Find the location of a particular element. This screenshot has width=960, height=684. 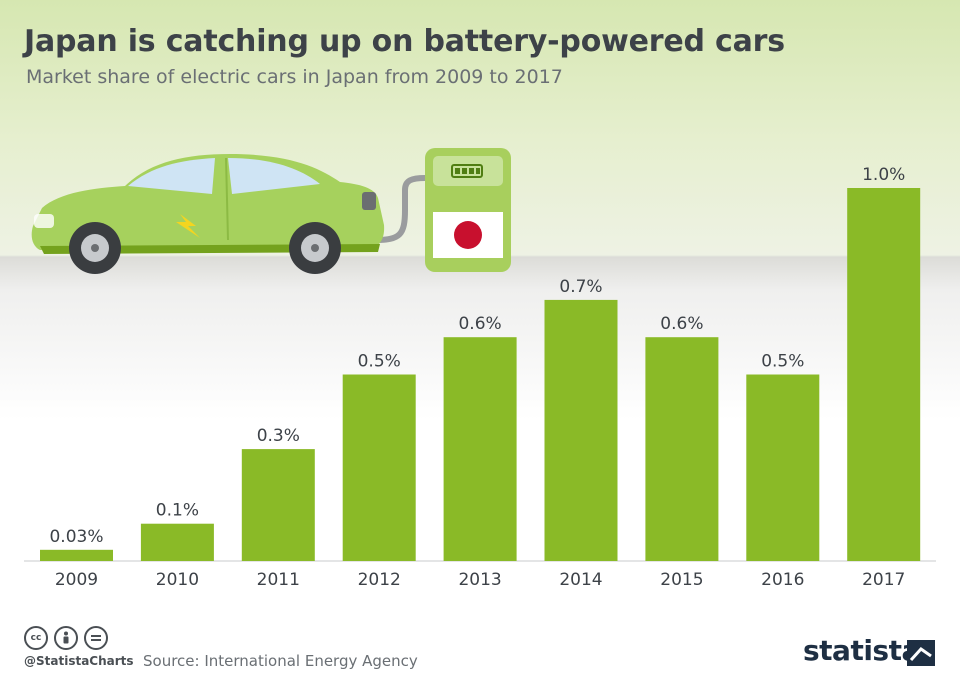

bar-2009 is located at coordinates (76, 555).